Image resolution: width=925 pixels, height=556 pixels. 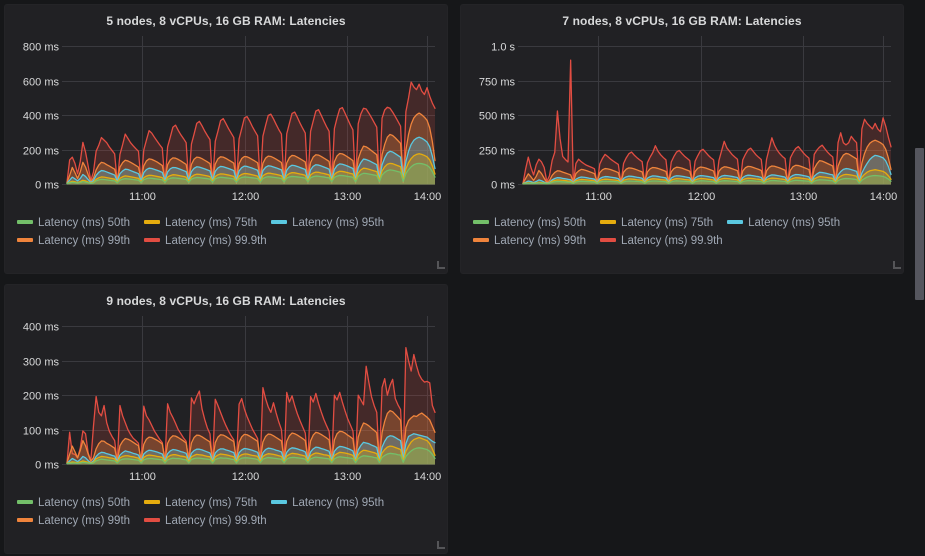 What do you see at coordinates (503, 48) in the screenshot?
I see `y-axis-tick-label: 1.0 s` at bounding box center [503, 48].